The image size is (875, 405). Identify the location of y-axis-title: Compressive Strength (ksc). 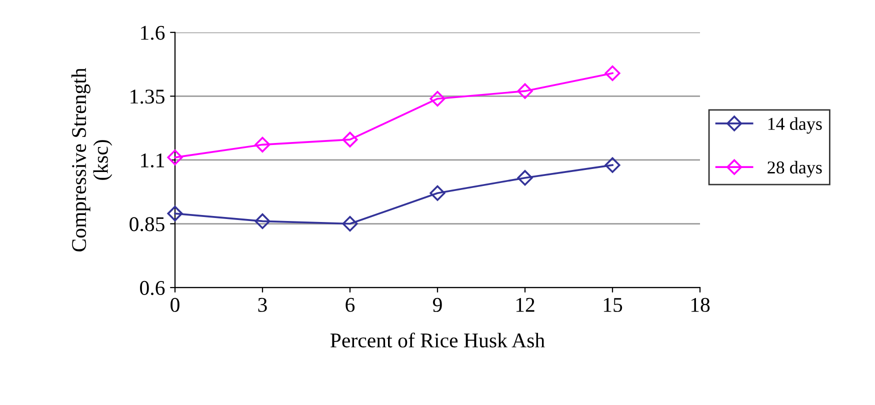
(91, 160).